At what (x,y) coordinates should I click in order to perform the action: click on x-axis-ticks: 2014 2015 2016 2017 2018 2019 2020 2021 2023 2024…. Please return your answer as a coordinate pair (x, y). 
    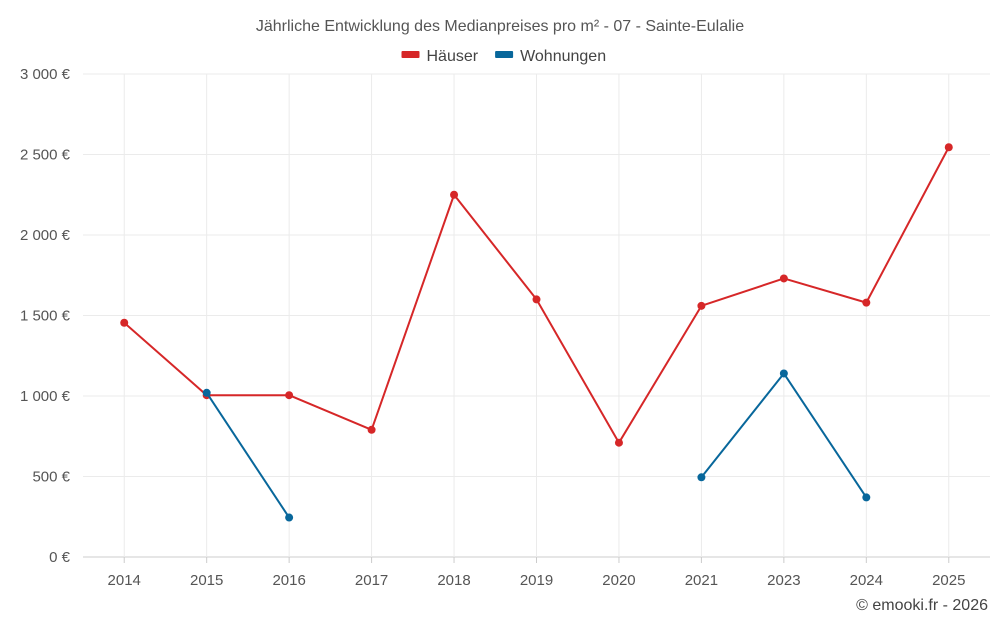
    Looking at the image, I should click on (536, 573).